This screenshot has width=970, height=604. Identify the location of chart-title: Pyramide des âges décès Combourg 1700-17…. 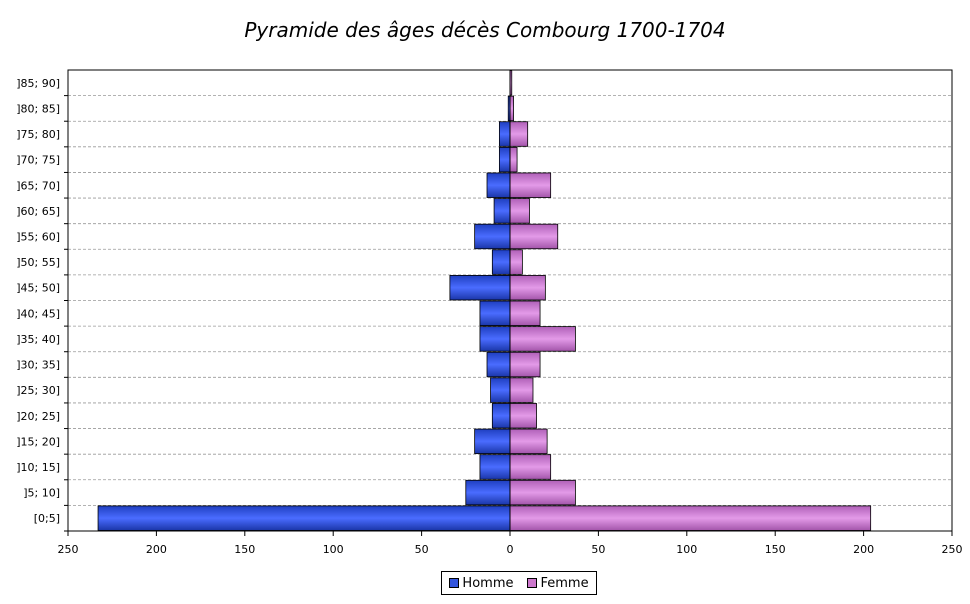
(485, 30).